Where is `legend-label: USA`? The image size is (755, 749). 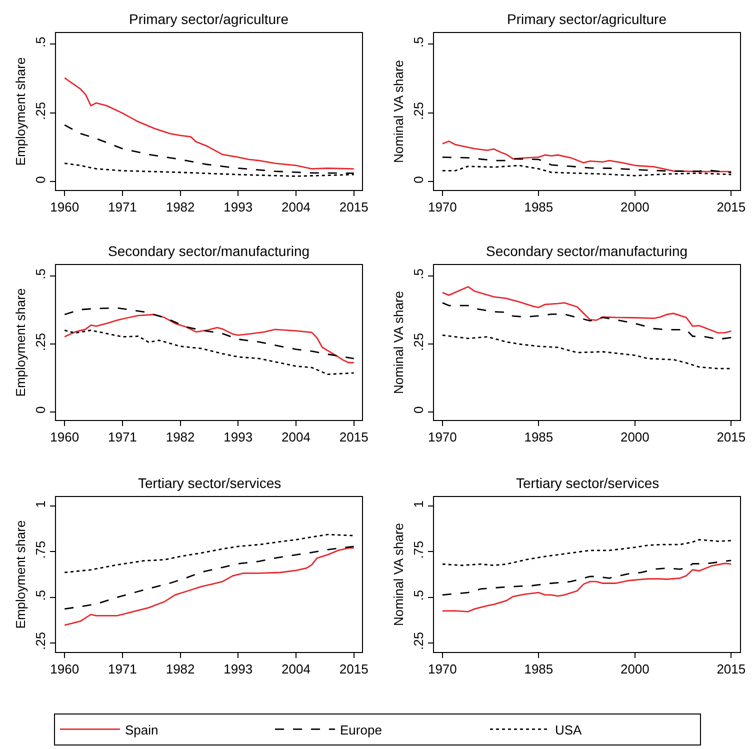 legend-label: USA is located at coordinates (568, 730).